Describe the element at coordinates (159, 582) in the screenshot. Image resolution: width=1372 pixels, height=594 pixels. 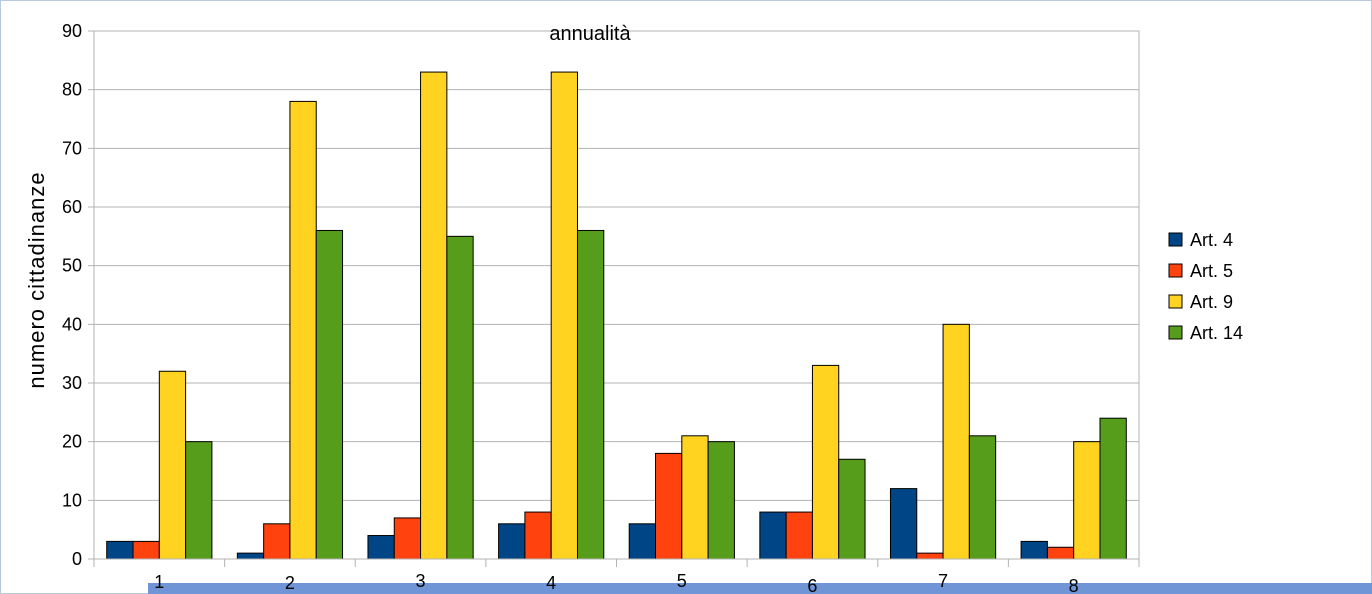
I see `x-tick-label: 1` at that location.